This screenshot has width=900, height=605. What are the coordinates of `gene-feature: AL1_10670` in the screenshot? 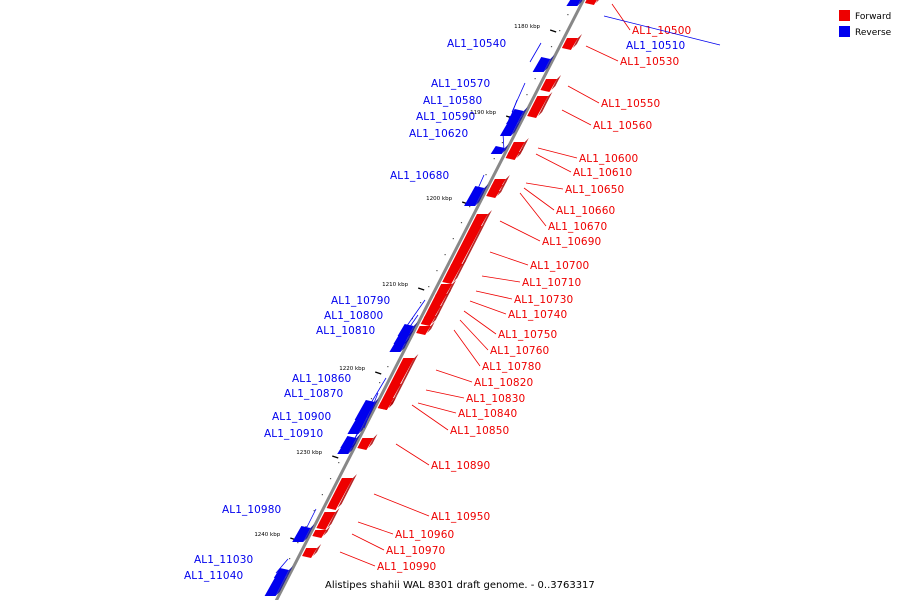 It's located at (546, 210).